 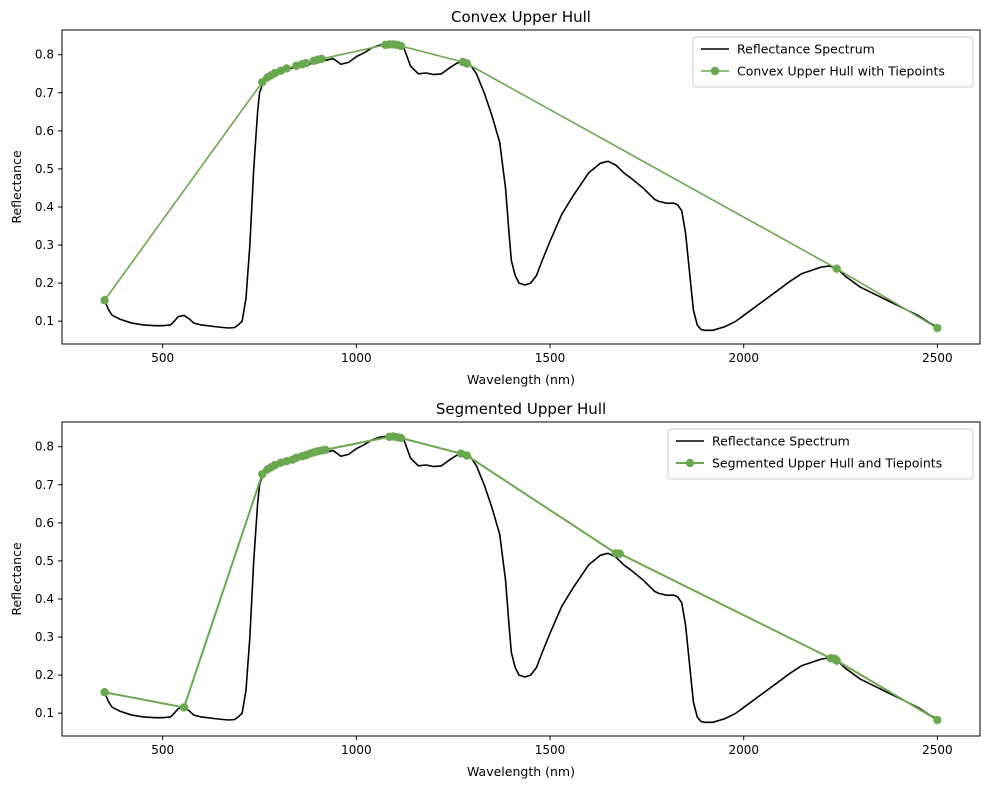 What do you see at coordinates (827, 463) in the screenshot?
I see `legend-label: Segmented Upper Hull and Tiepoints` at bounding box center [827, 463].